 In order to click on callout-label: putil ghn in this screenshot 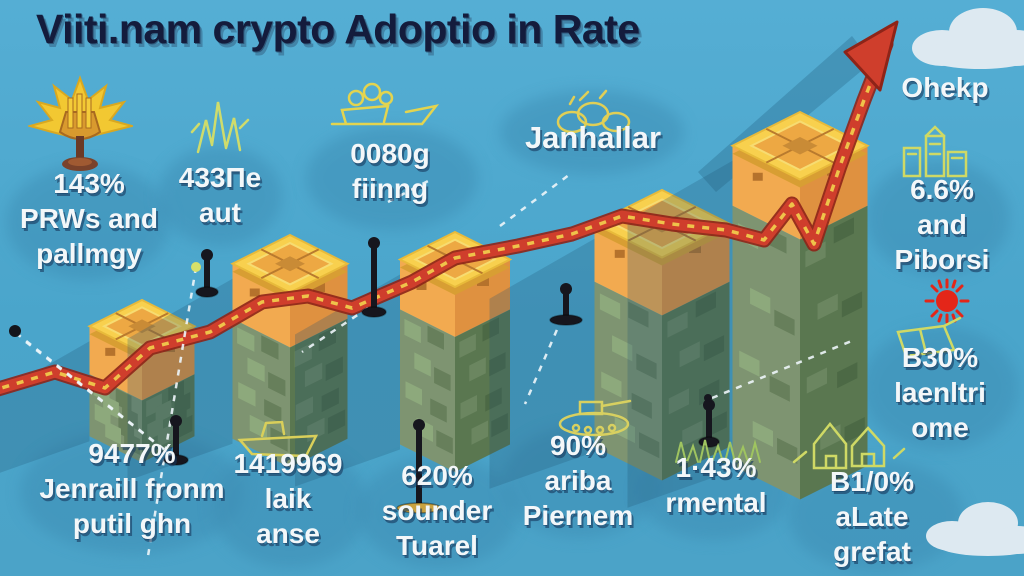, I will do `click(132, 523)`.